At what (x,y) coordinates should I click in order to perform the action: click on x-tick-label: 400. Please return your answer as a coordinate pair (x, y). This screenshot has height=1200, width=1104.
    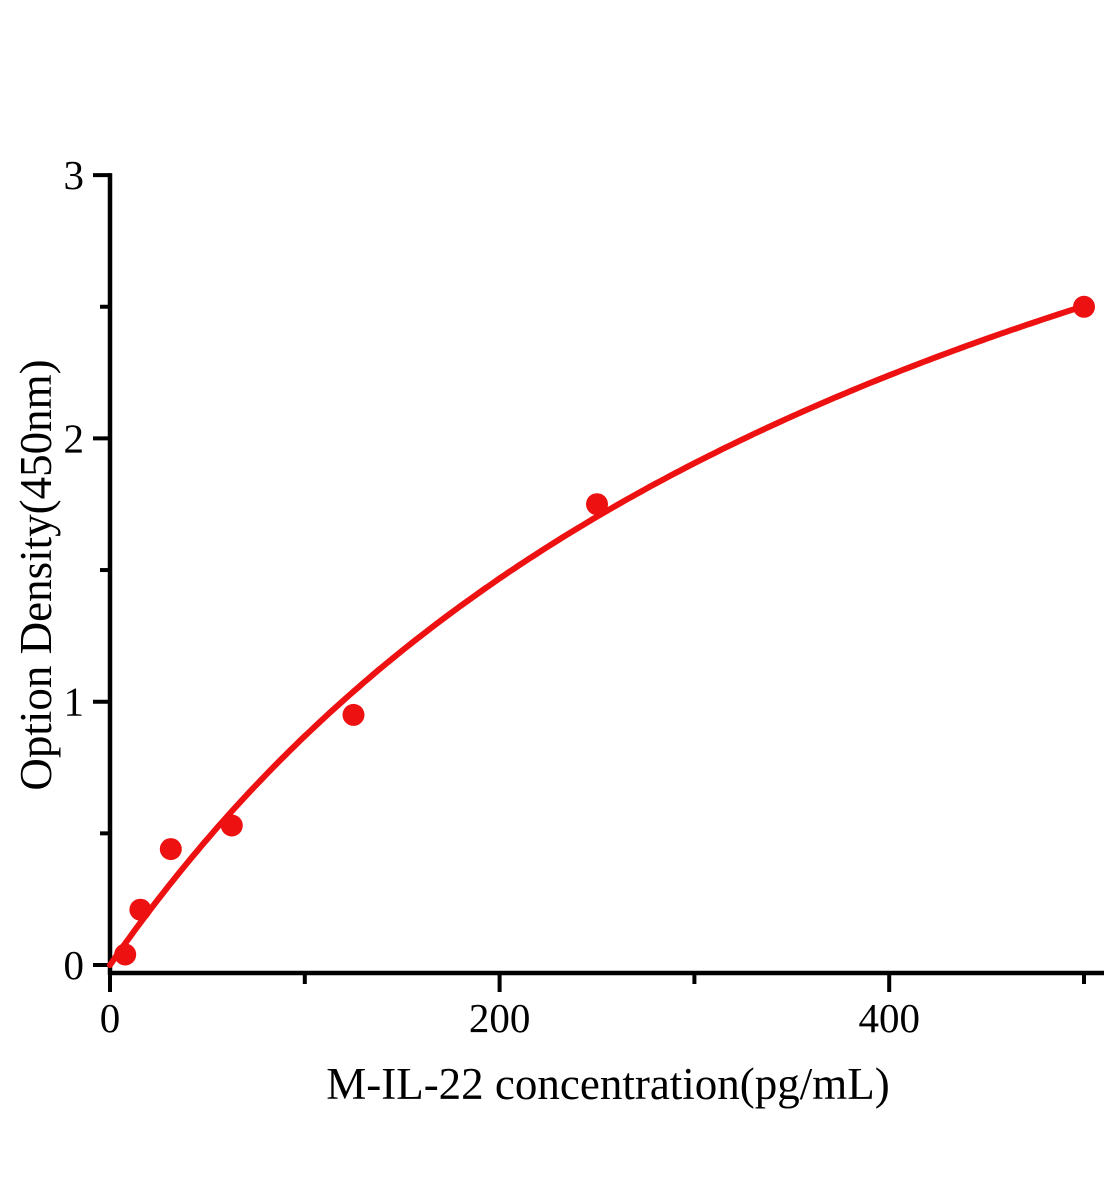
    Looking at the image, I should click on (889, 1018).